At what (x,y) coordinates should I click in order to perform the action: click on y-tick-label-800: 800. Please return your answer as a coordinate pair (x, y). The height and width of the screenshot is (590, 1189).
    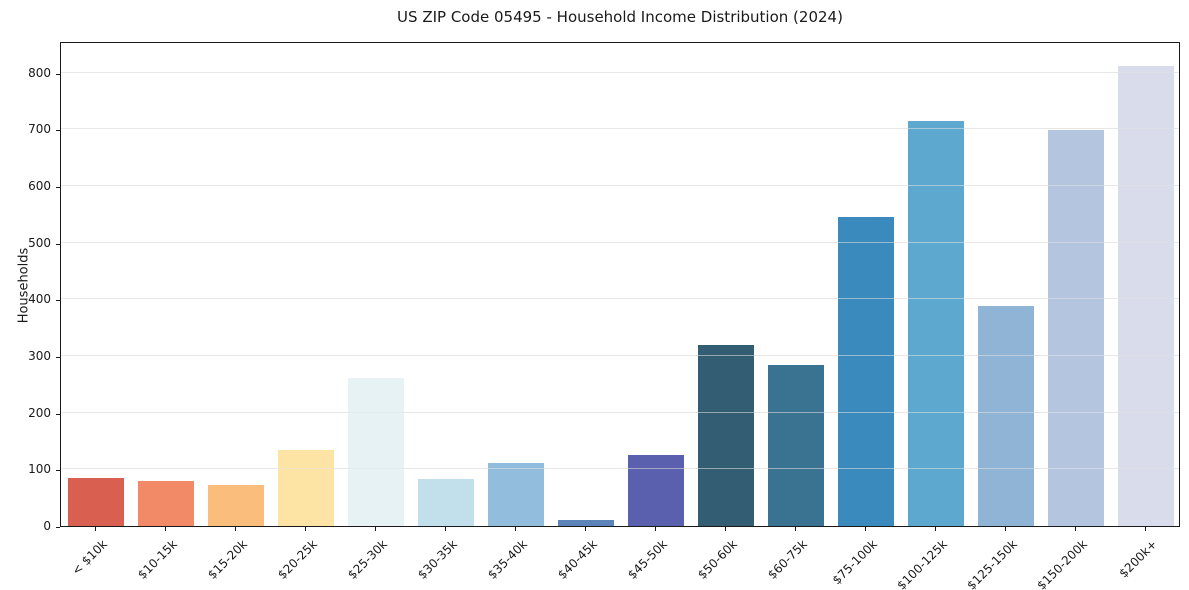
    Looking at the image, I should click on (39, 72).